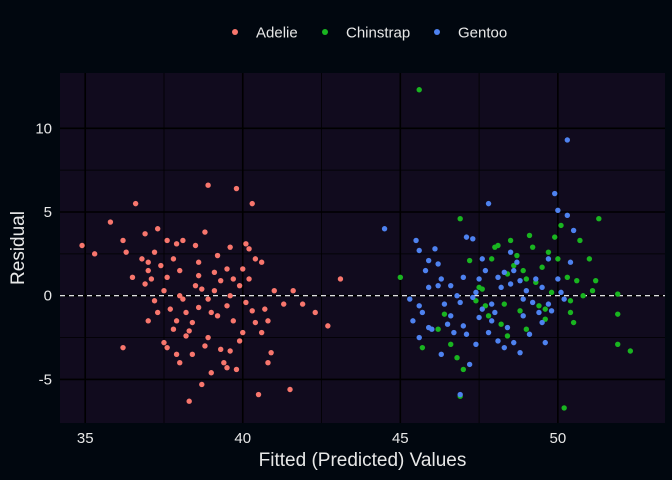 The image size is (672, 480). What do you see at coordinates (43, 254) in the screenshot?
I see `y-axis-tick-labels: -5 0 5 10` at bounding box center [43, 254].